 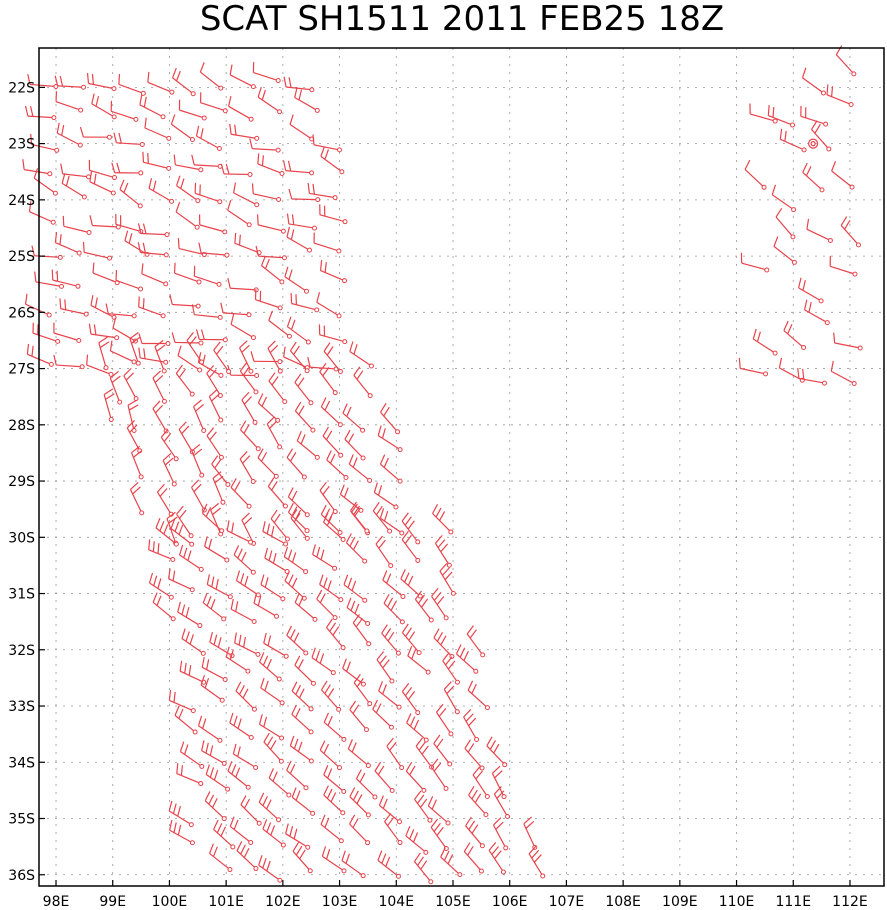 What do you see at coordinates (21, 88) in the screenshot?
I see `lat-tick-label: 22S` at bounding box center [21, 88].